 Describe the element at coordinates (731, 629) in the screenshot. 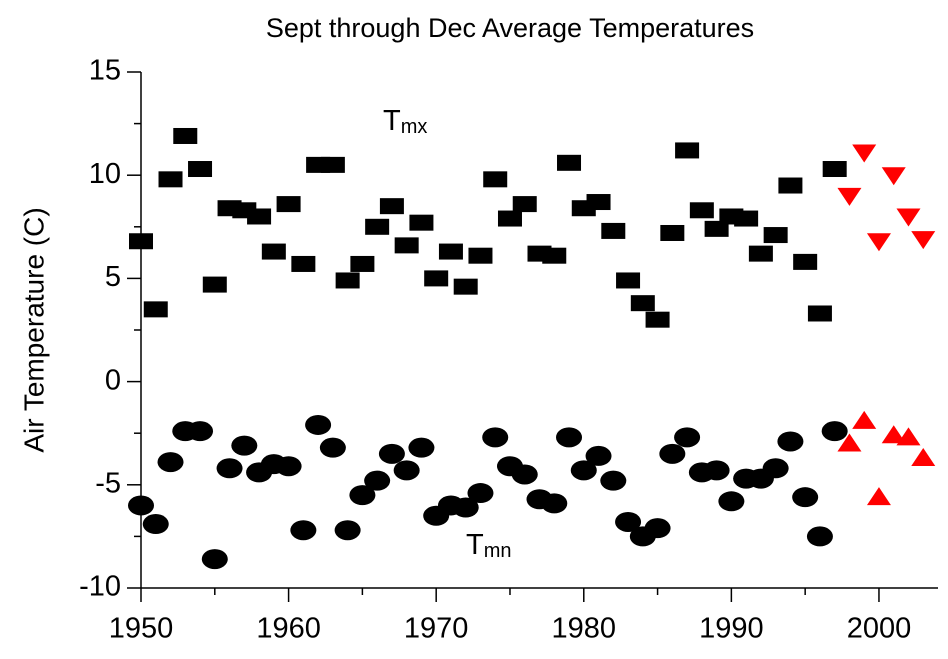

I see `x-tick-label: 1990` at that location.